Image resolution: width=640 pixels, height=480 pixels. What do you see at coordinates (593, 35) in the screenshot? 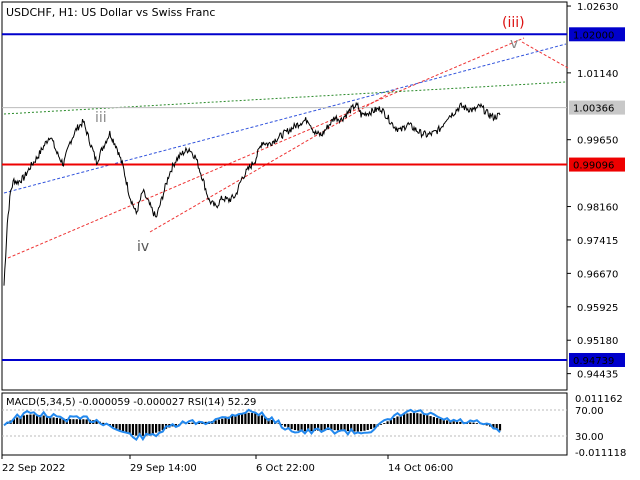
I see `level-label: 1.02000` at bounding box center [593, 35].